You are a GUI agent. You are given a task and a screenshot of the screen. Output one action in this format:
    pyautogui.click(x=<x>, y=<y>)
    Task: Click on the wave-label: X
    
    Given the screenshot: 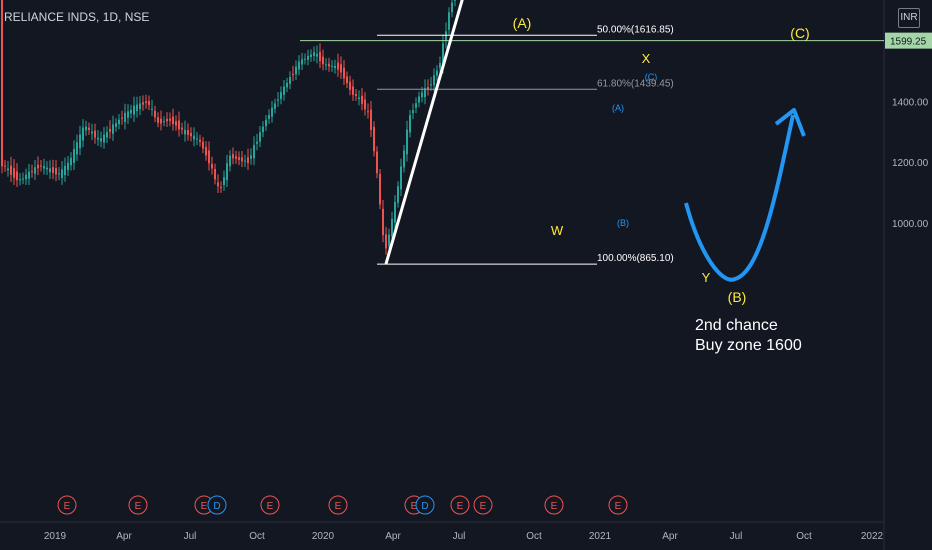 What is the action you would take?
    pyautogui.click(x=646, y=58)
    